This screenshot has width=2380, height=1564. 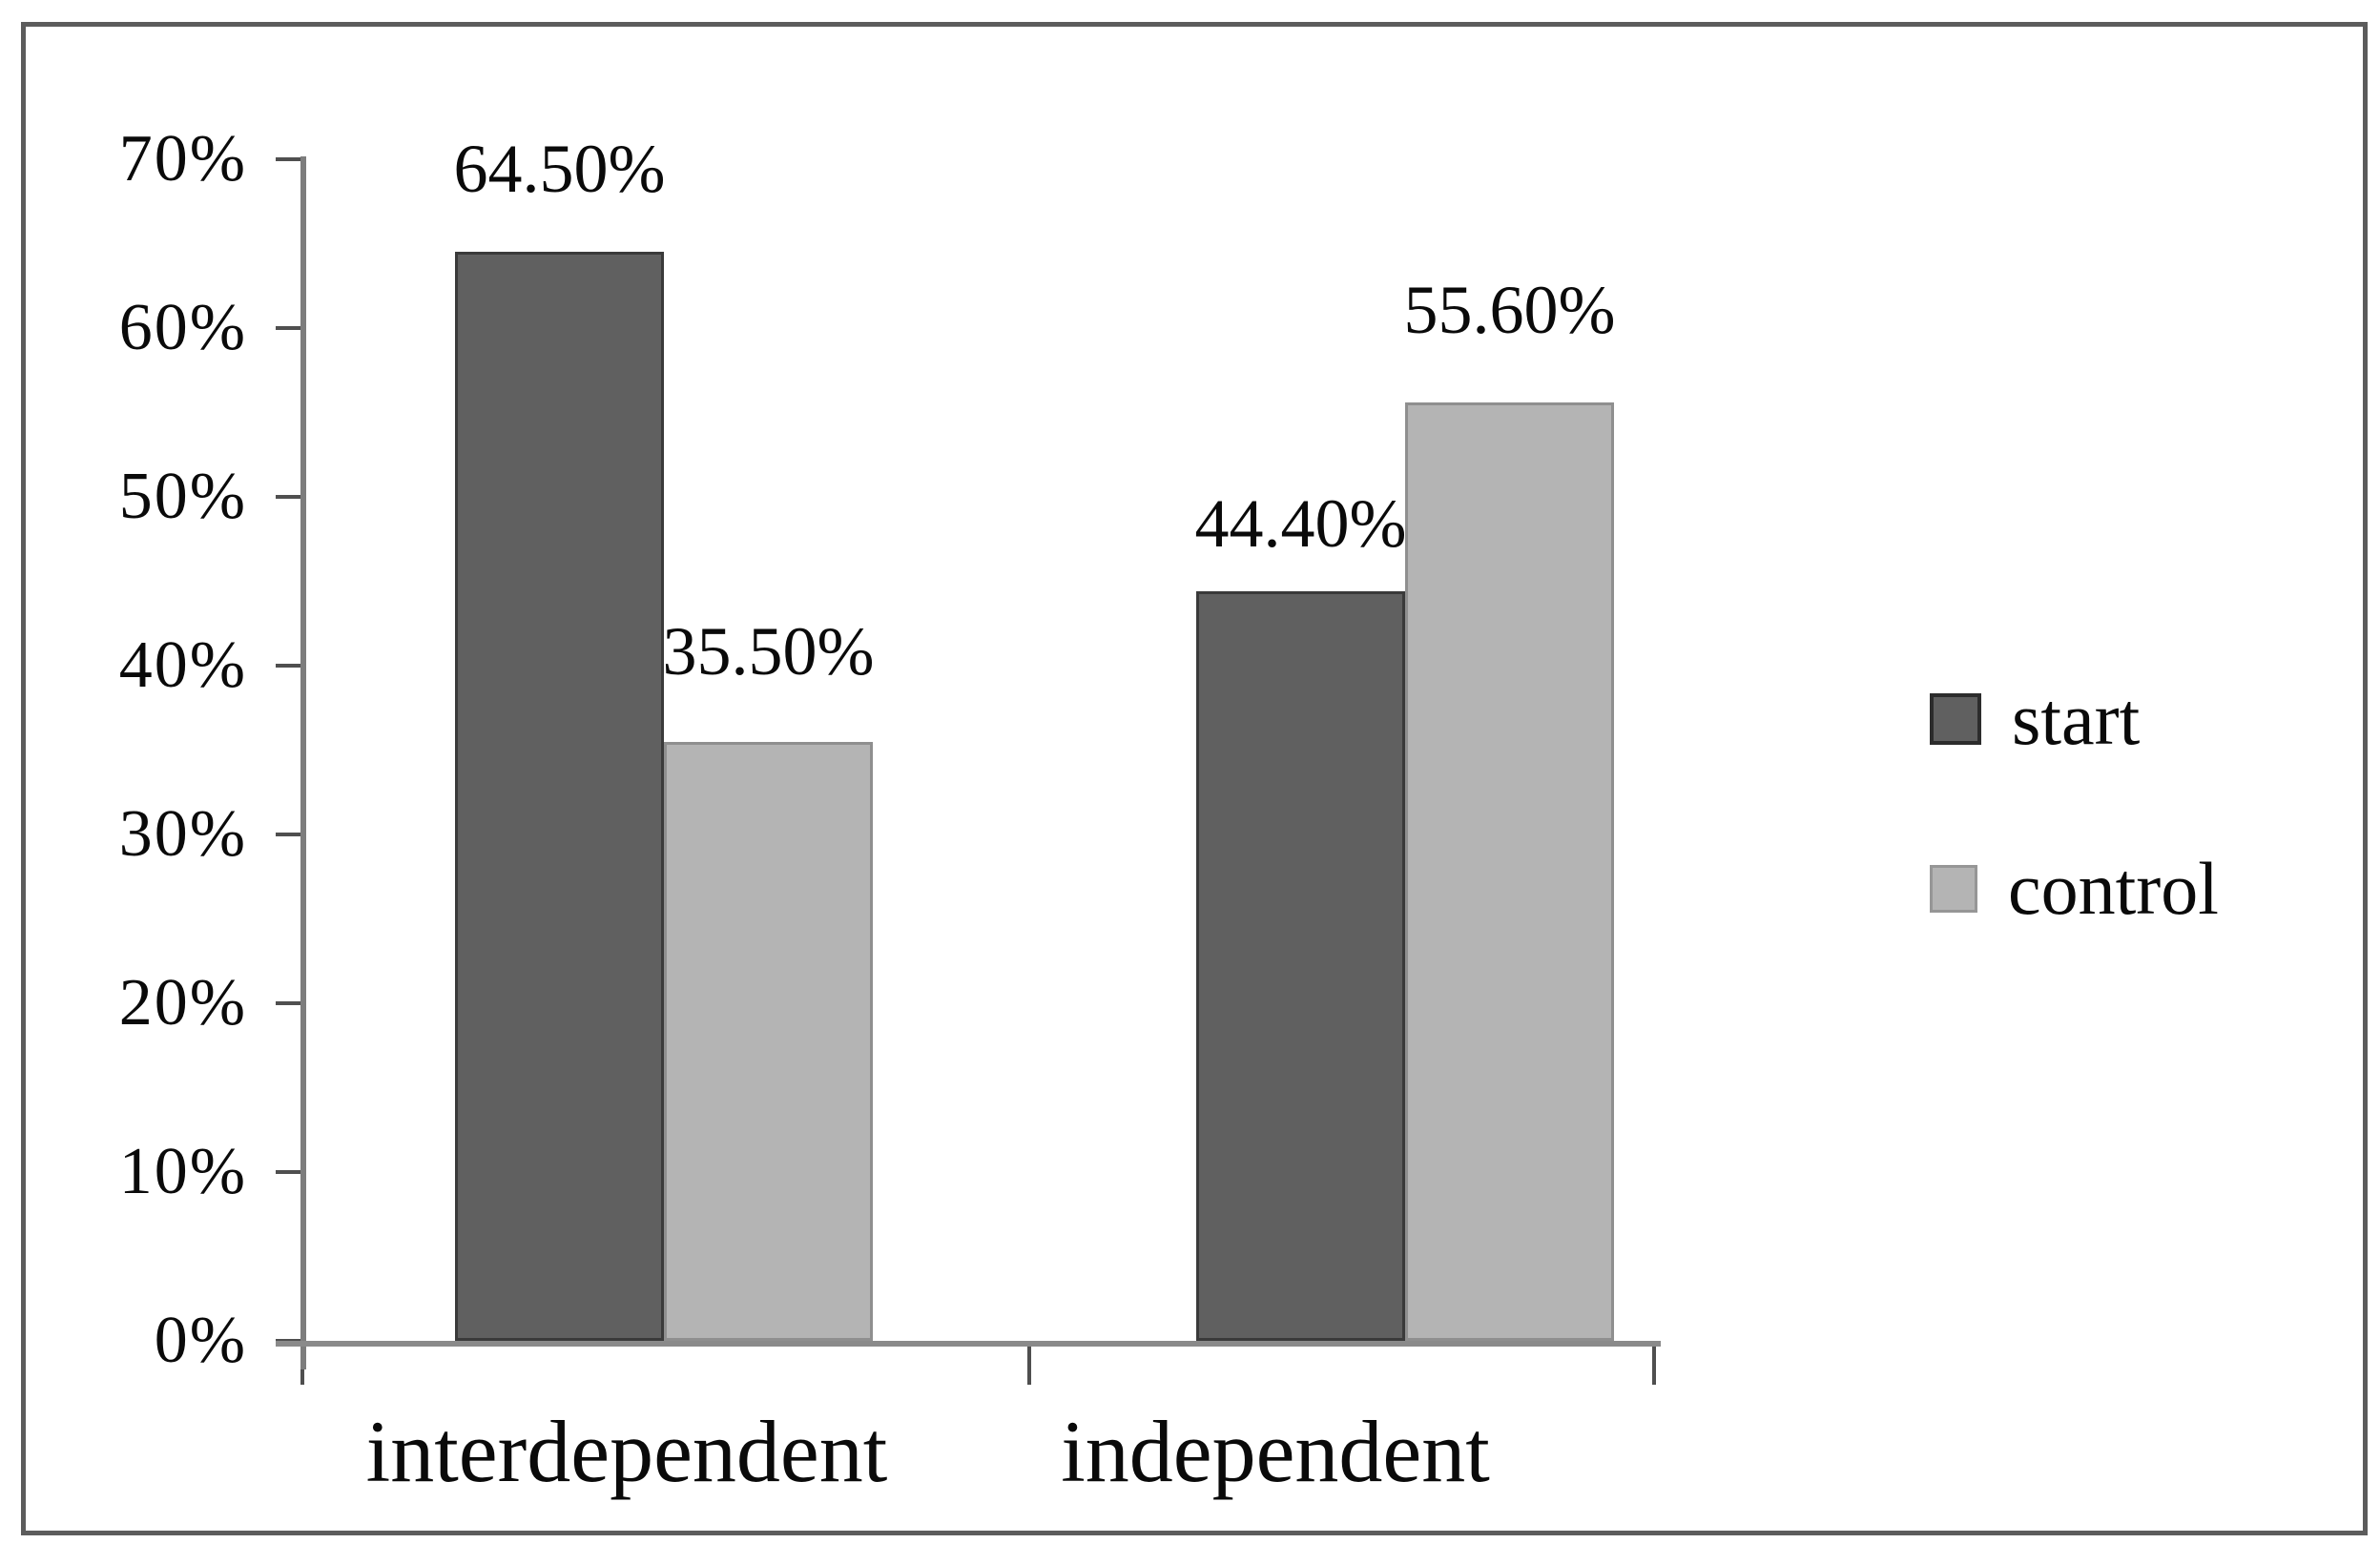 What do you see at coordinates (1300, 966) in the screenshot?
I see `bar-start-independent` at bounding box center [1300, 966].